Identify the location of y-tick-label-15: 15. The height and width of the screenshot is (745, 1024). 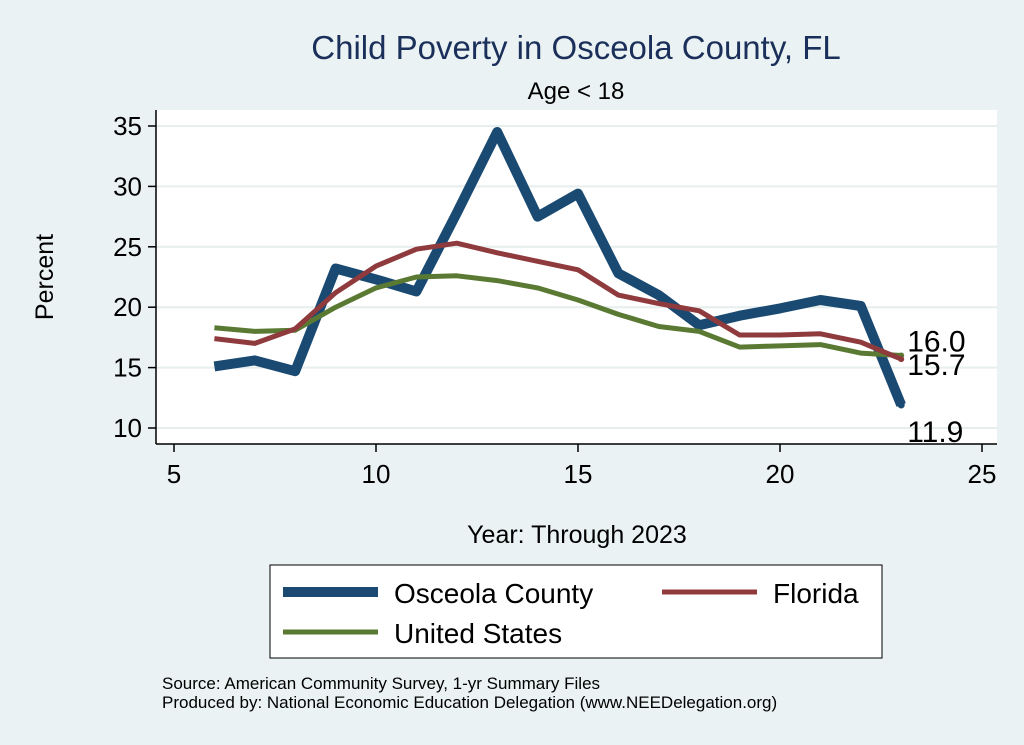
(127, 368).